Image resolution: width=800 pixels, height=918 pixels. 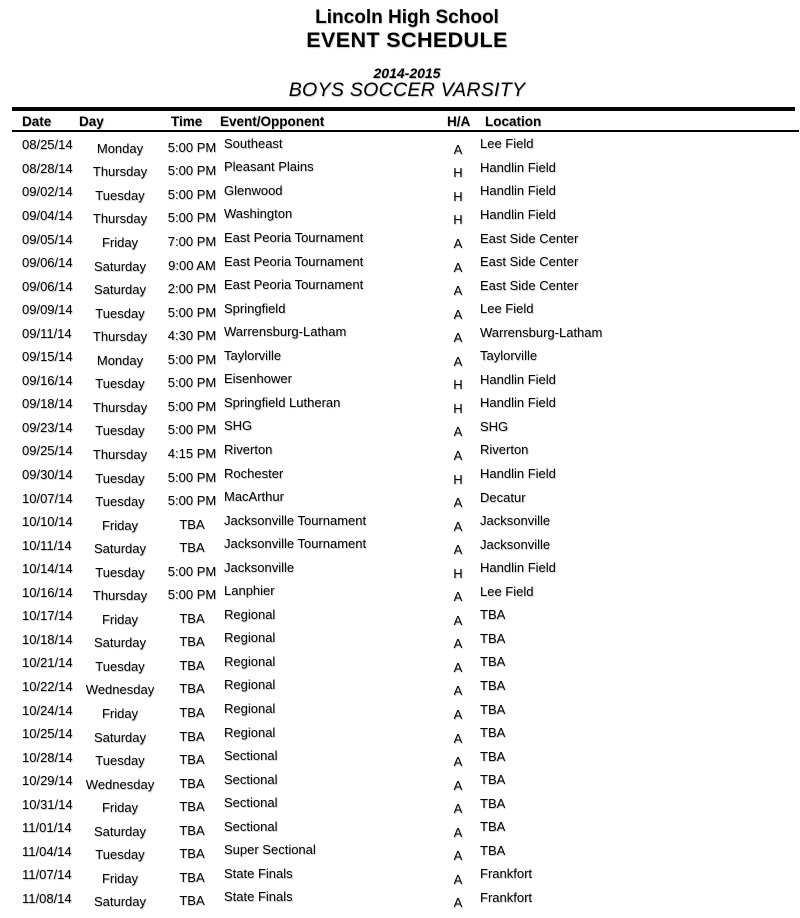 What do you see at coordinates (407, 73) in the screenshot?
I see `season-label: 2014-2015` at bounding box center [407, 73].